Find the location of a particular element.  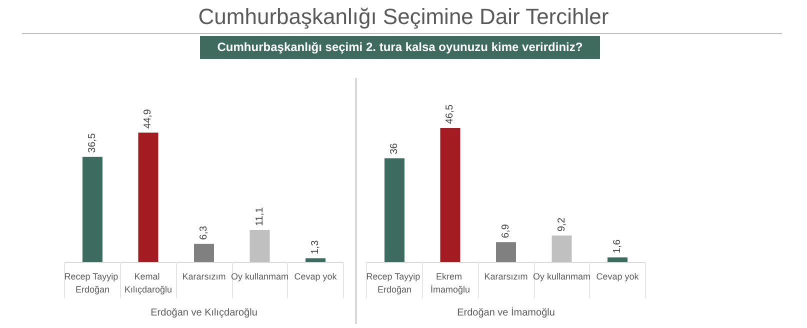

data-label: 6,9 is located at coordinates (506, 231).